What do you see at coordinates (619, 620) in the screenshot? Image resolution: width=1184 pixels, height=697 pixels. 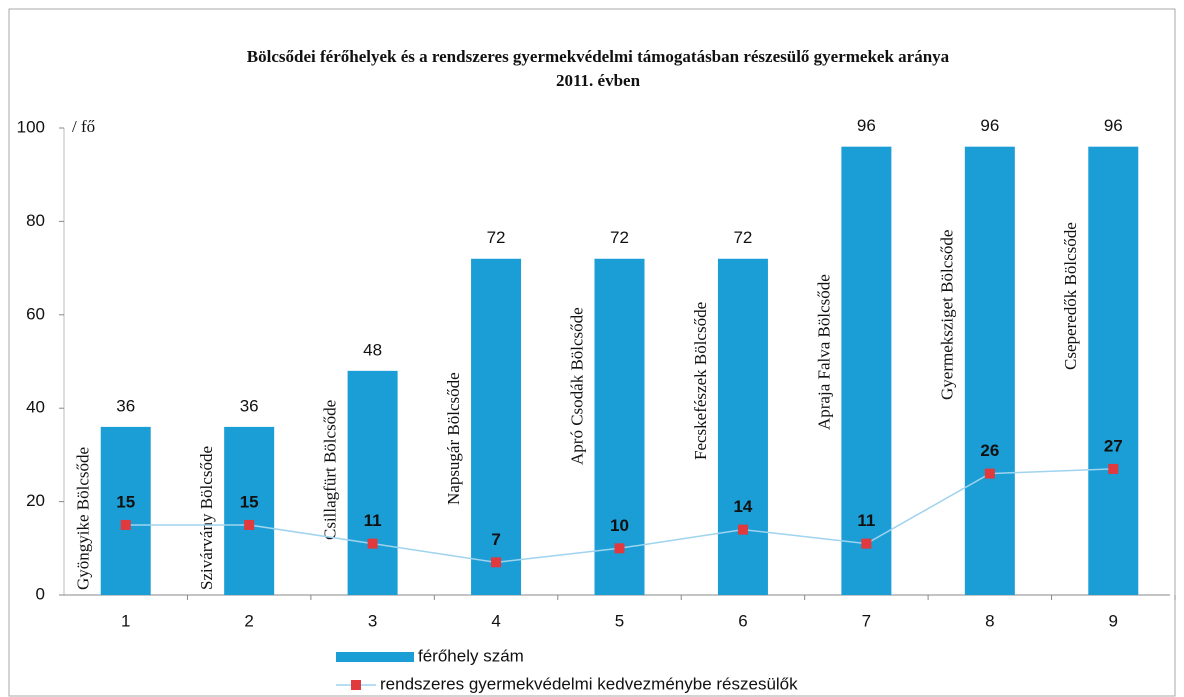 I see `x-tick-label: 5` at bounding box center [619, 620].